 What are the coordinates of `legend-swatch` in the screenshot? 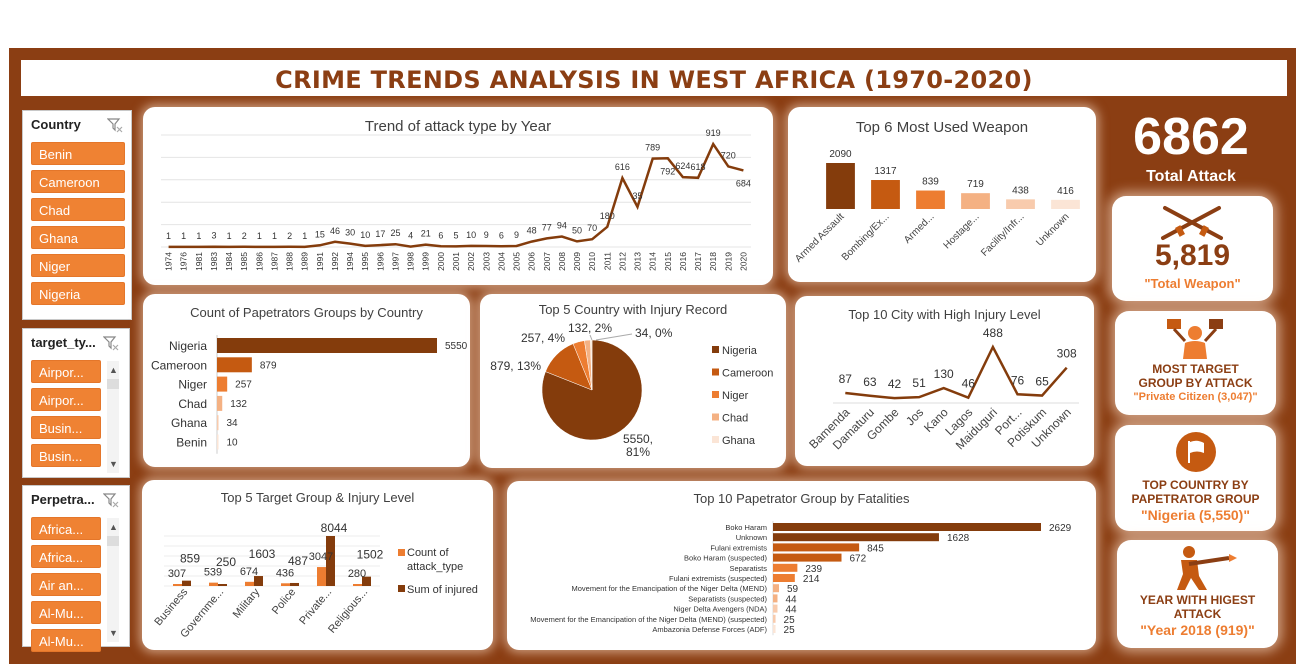 It's located at (715, 349).